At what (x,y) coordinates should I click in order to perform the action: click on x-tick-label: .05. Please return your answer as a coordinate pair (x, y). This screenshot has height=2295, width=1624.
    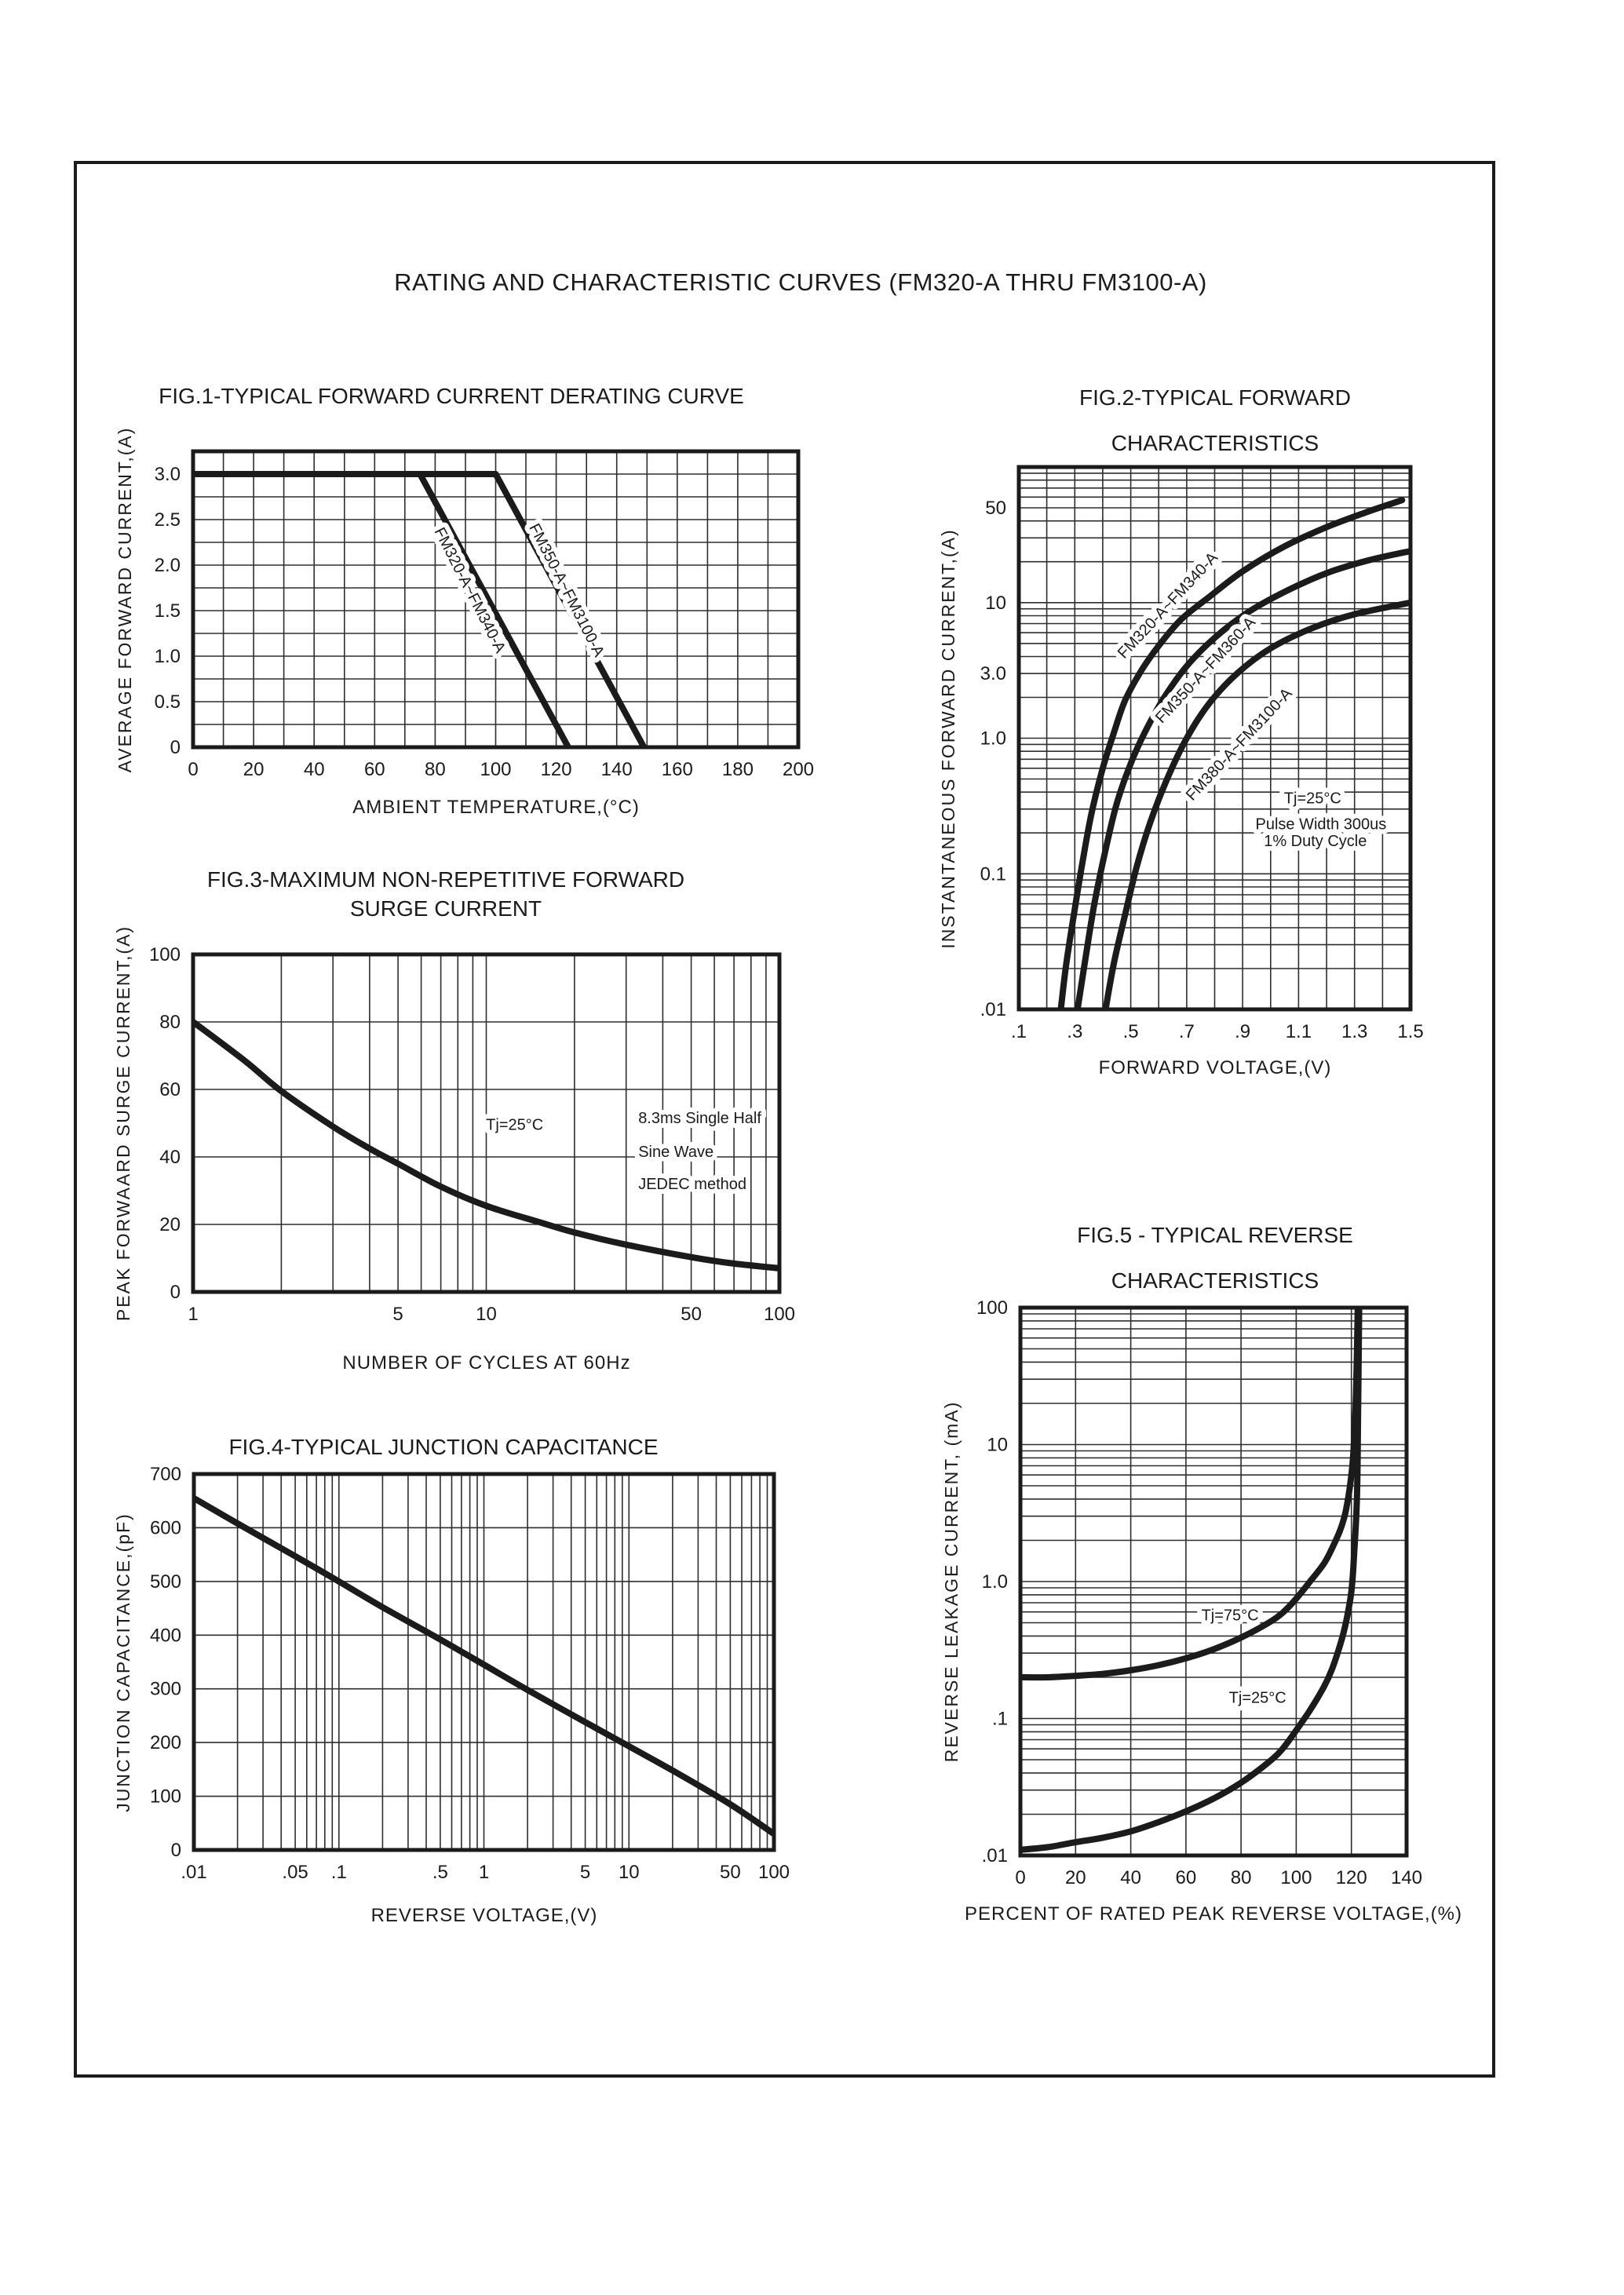
    Looking at the image, I should click on (295, 1872).